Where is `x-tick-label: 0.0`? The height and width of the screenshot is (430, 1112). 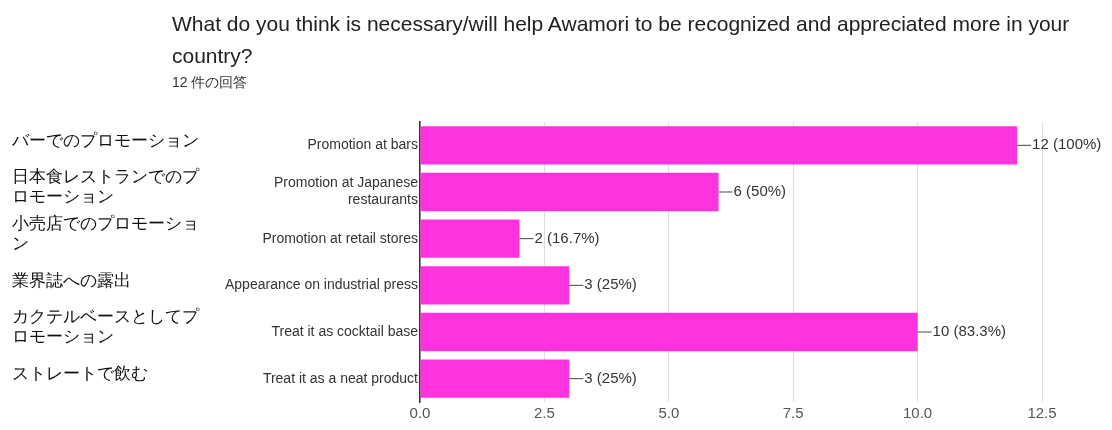
x-tick-label: 0.0 is located at coordinates (420, 413).